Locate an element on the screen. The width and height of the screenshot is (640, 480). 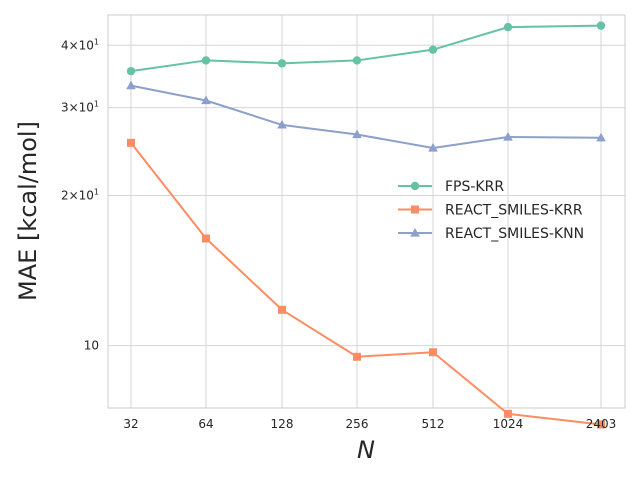
x-tick-labels: 32 64 128 256 512 1024 2403 is located at coordinates (369, 424).